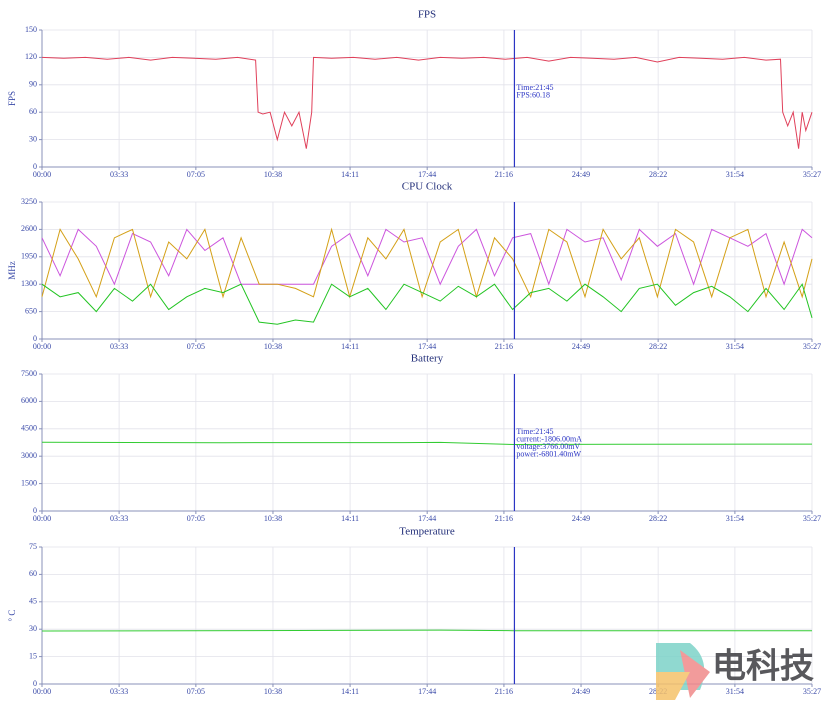 This screenshot has height=705, width=830. I want to click on y-axis-title: ° C, so click(12, 616).